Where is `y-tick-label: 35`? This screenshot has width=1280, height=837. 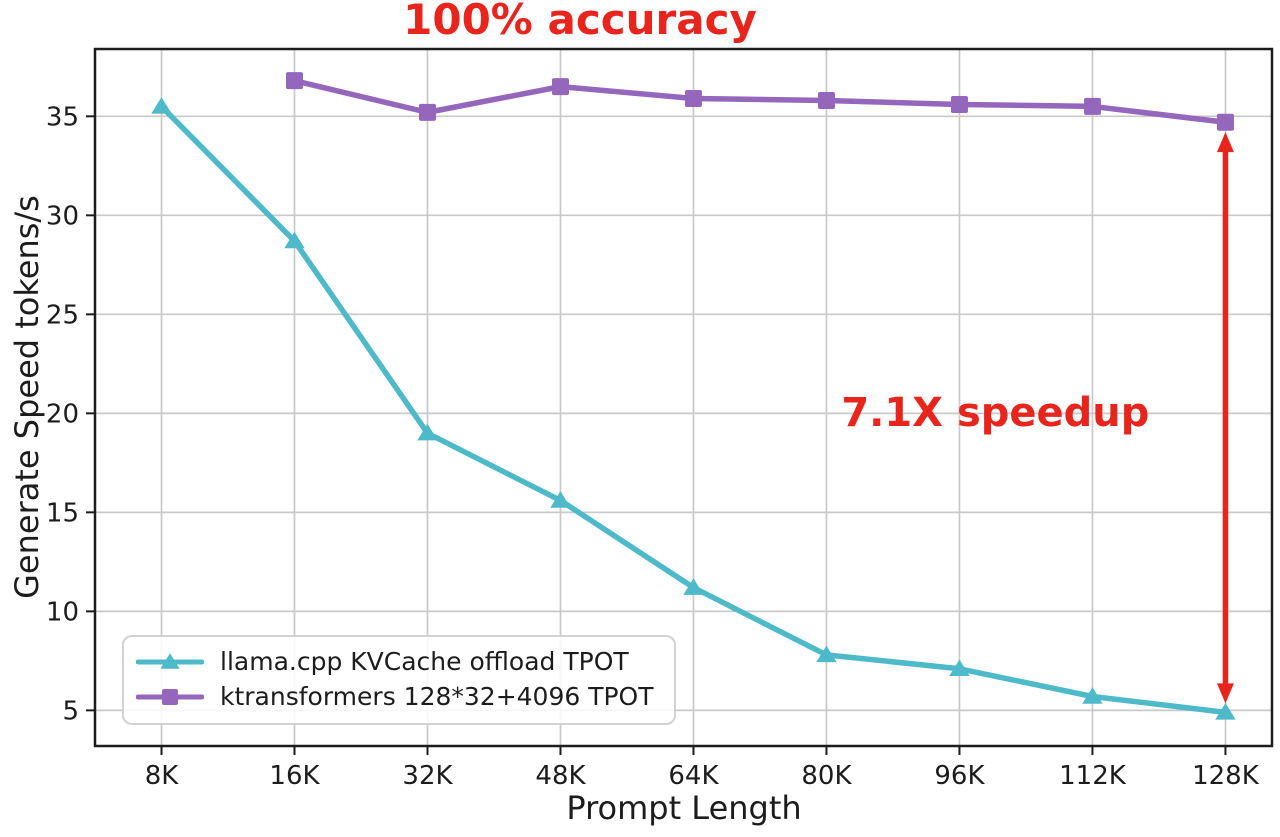 y-tick-label: 35 is located at coordinates (62, 117).